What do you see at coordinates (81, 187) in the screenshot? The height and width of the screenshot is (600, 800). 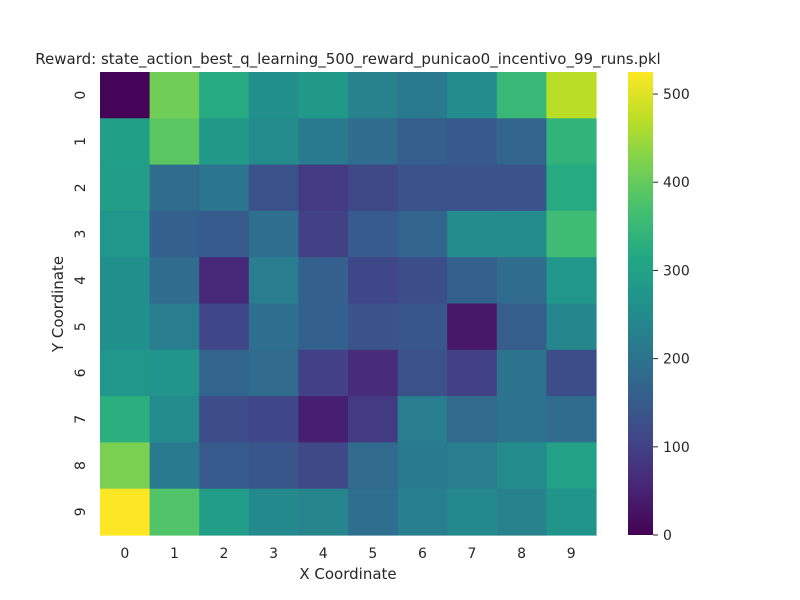 I see `y-tick-label: 2` at bounding box center [81, 187].